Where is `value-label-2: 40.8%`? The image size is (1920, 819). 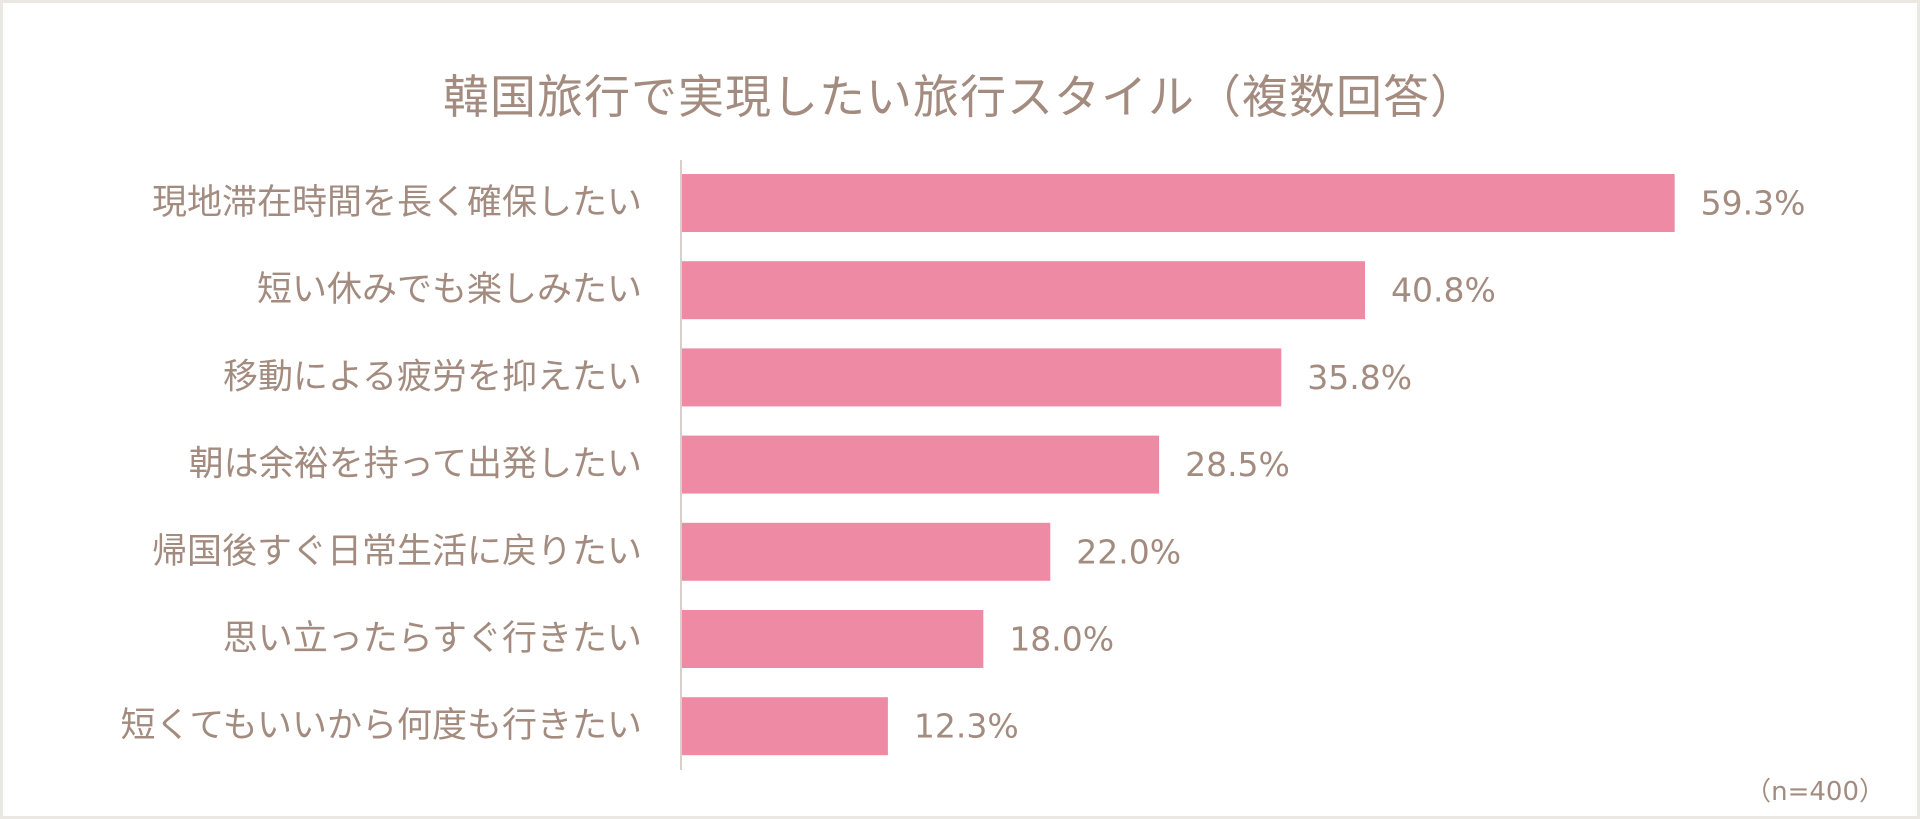
value-label-2: 40.8% is located at coordinates (1443, 290).